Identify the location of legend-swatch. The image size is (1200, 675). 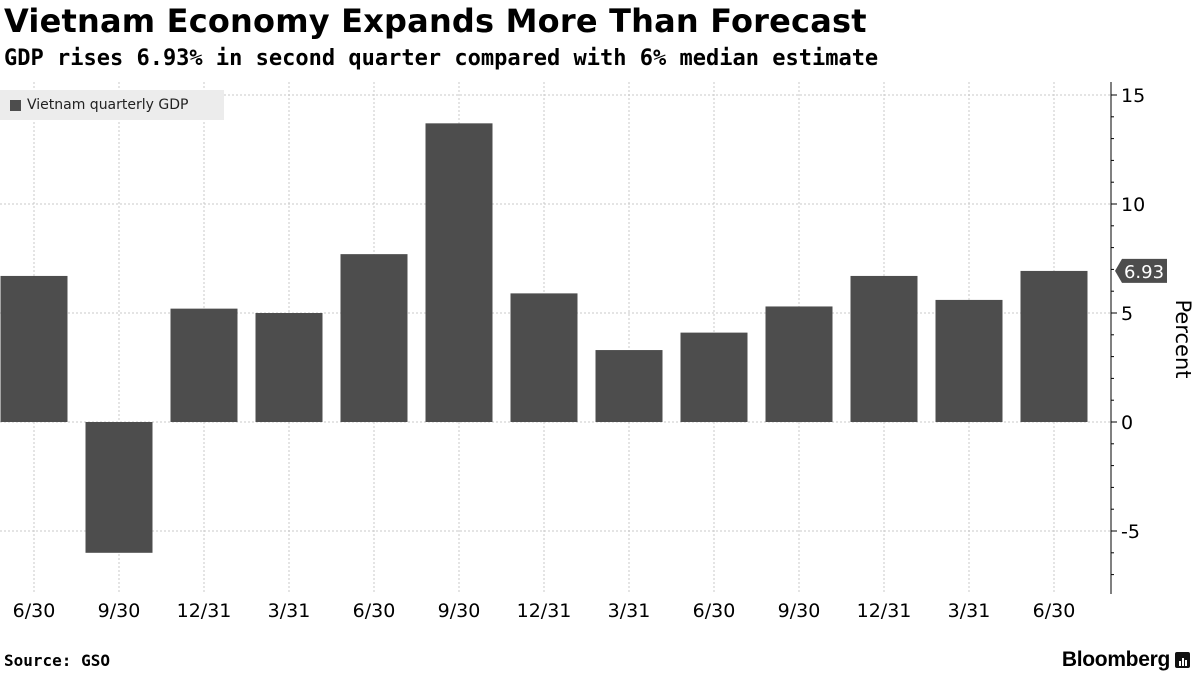
(15, 105).